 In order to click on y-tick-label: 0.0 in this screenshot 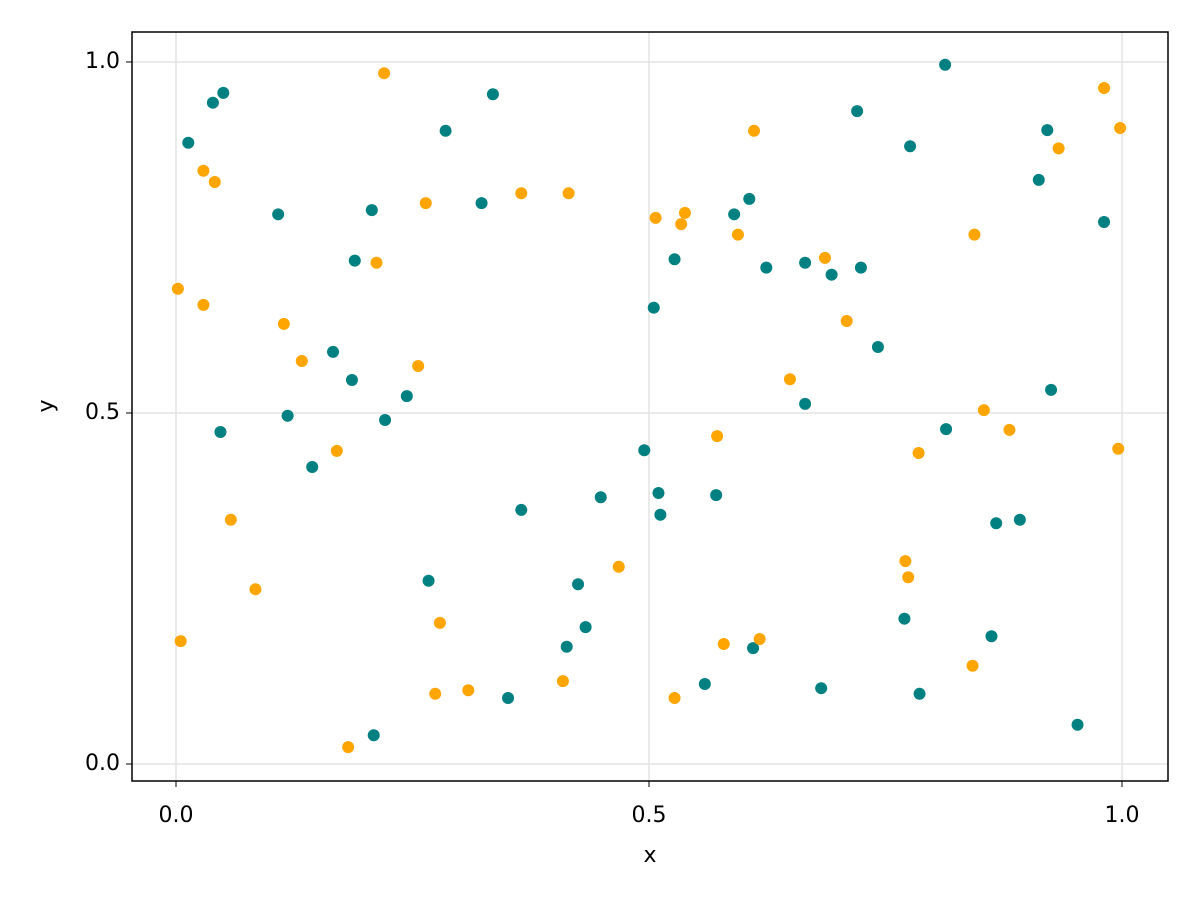, I will do `click(102, 763)`.